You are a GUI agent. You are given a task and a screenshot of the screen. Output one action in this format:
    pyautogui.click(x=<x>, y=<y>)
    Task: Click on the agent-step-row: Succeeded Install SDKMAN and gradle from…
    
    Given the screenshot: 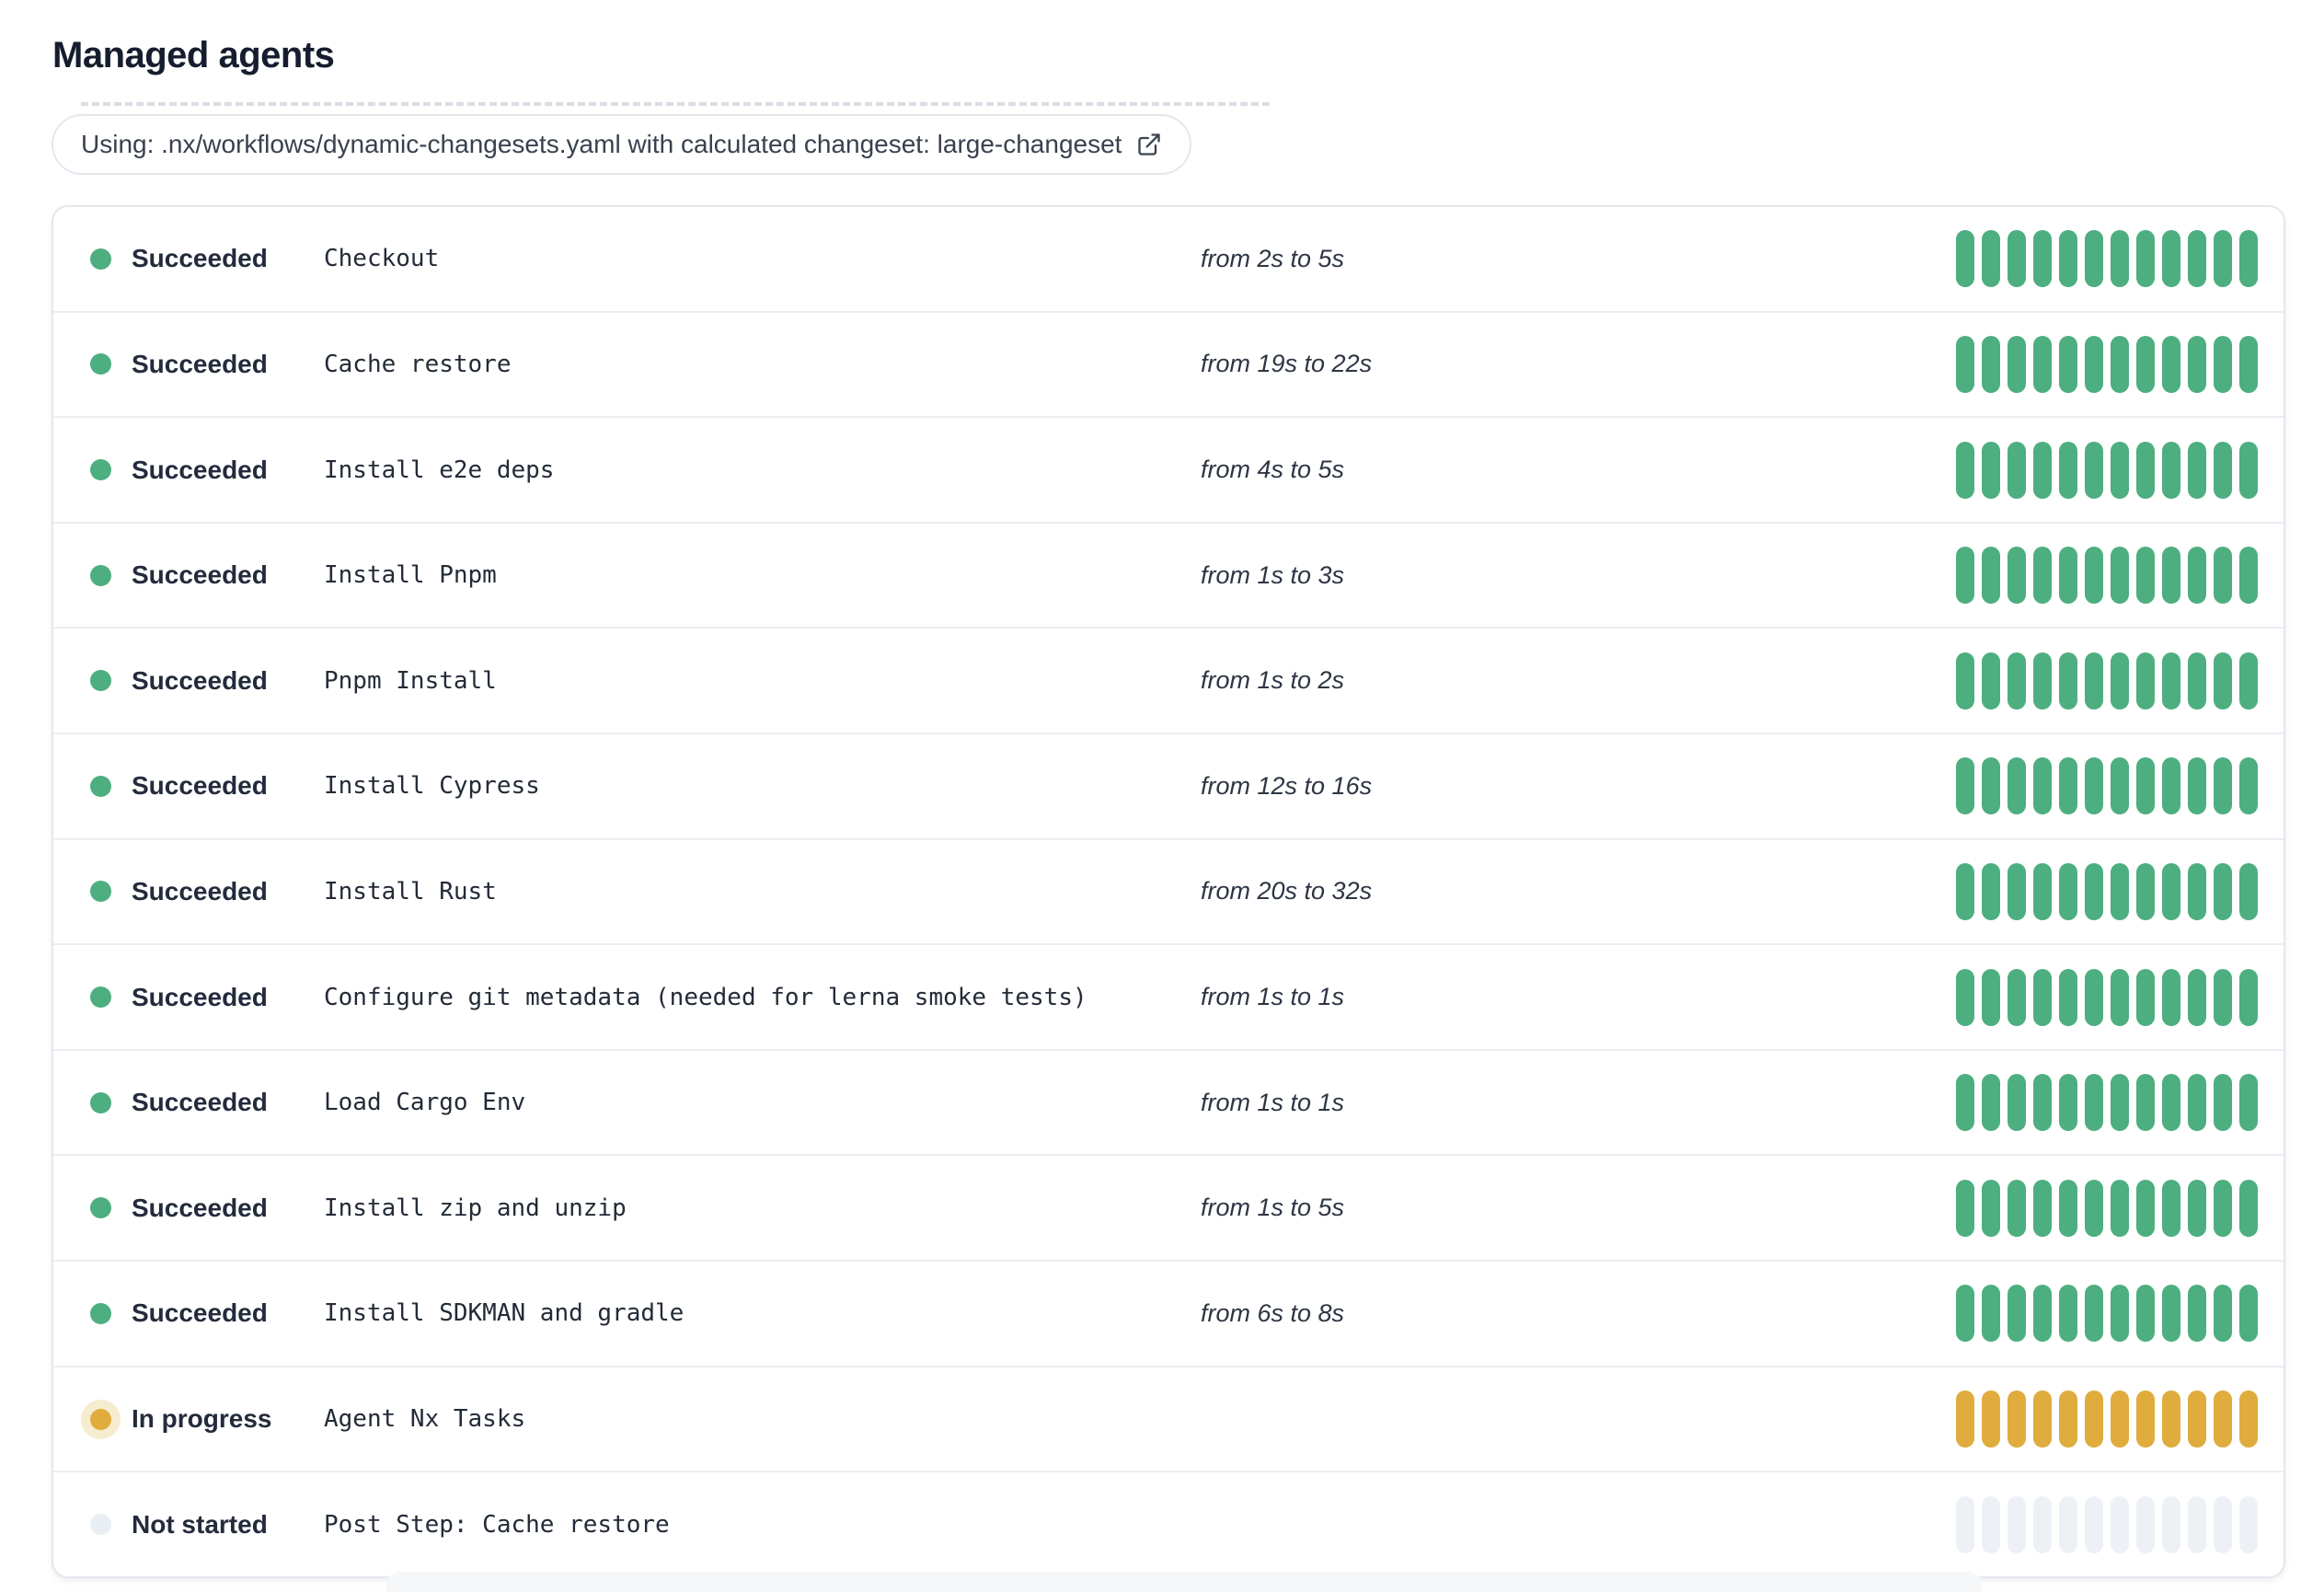 What is the action you would take?
    pyautogui.click(x=1168, y=1313)
    